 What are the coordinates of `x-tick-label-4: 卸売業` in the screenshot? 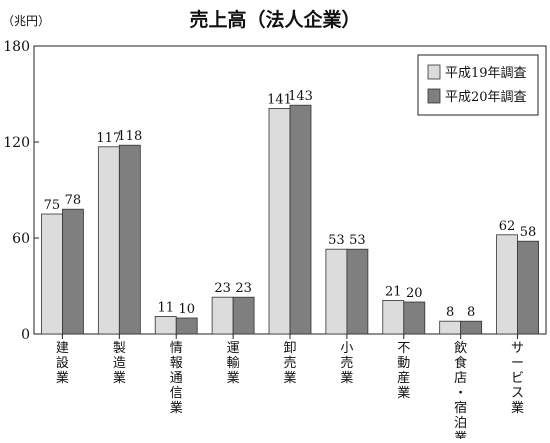 It's located at (289, 363).